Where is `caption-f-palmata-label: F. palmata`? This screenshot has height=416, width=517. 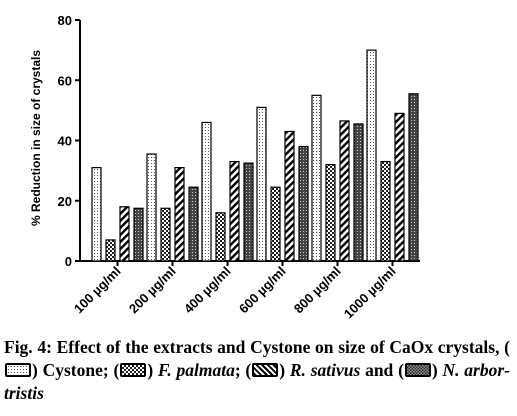 caption-f-palmata-label: F. palmata is located at coordinates (196, 370).